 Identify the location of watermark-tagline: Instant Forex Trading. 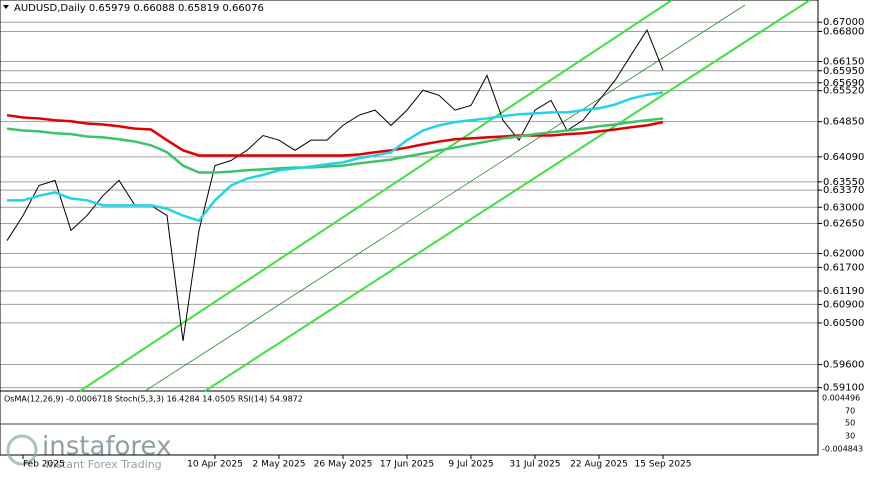
(104, 464).